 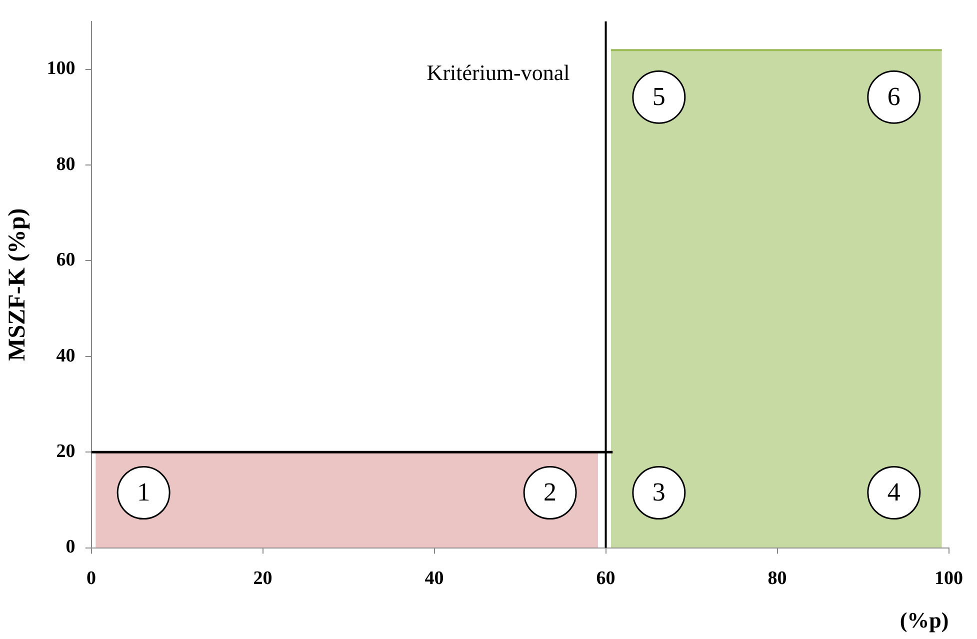 I want to click on y-axis-title: MSZF-K (%p), so click(x=17, y=284).